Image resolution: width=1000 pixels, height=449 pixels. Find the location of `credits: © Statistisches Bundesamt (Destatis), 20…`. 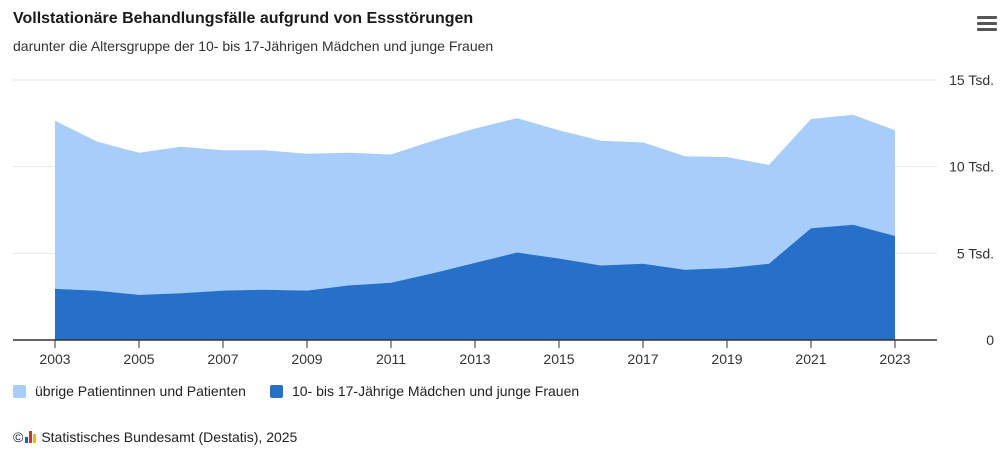

credits: © Statistisches Bundesamt (Destatis), 20… is located at coordinates (155, 437).